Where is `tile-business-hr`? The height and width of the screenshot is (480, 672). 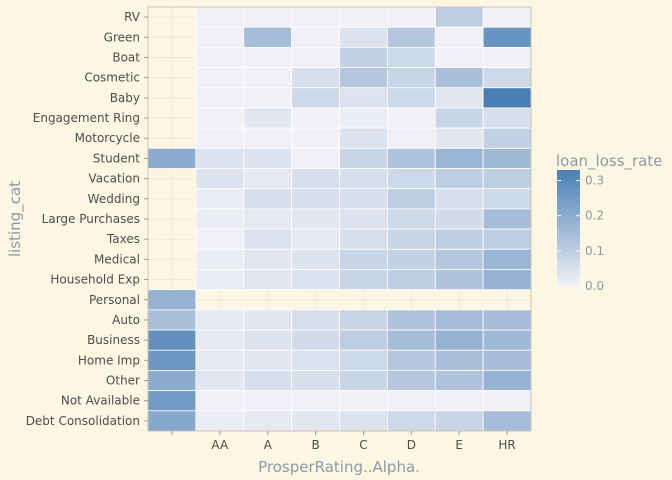 tile-business-hr is located at coordinates (507, 340).